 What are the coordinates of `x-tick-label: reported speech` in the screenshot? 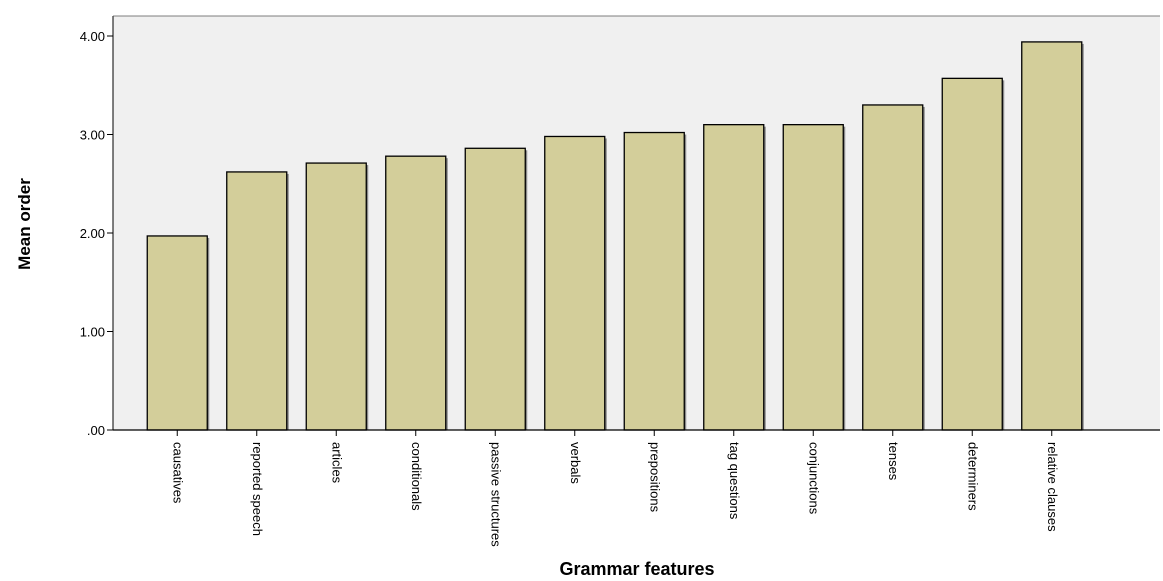 It's located at (257, 489).